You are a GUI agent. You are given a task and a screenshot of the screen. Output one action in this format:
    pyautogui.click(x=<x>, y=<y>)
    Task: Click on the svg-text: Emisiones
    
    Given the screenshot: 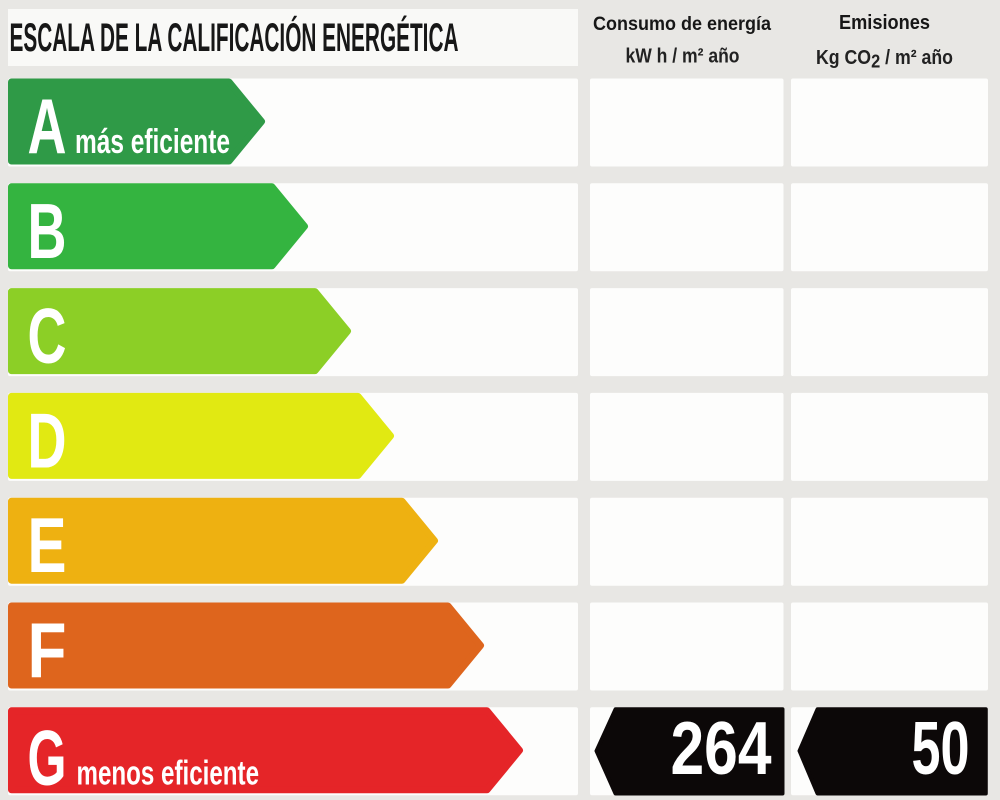 What is the action you would take?
    pyautogui.click(x=884, y=23)
    